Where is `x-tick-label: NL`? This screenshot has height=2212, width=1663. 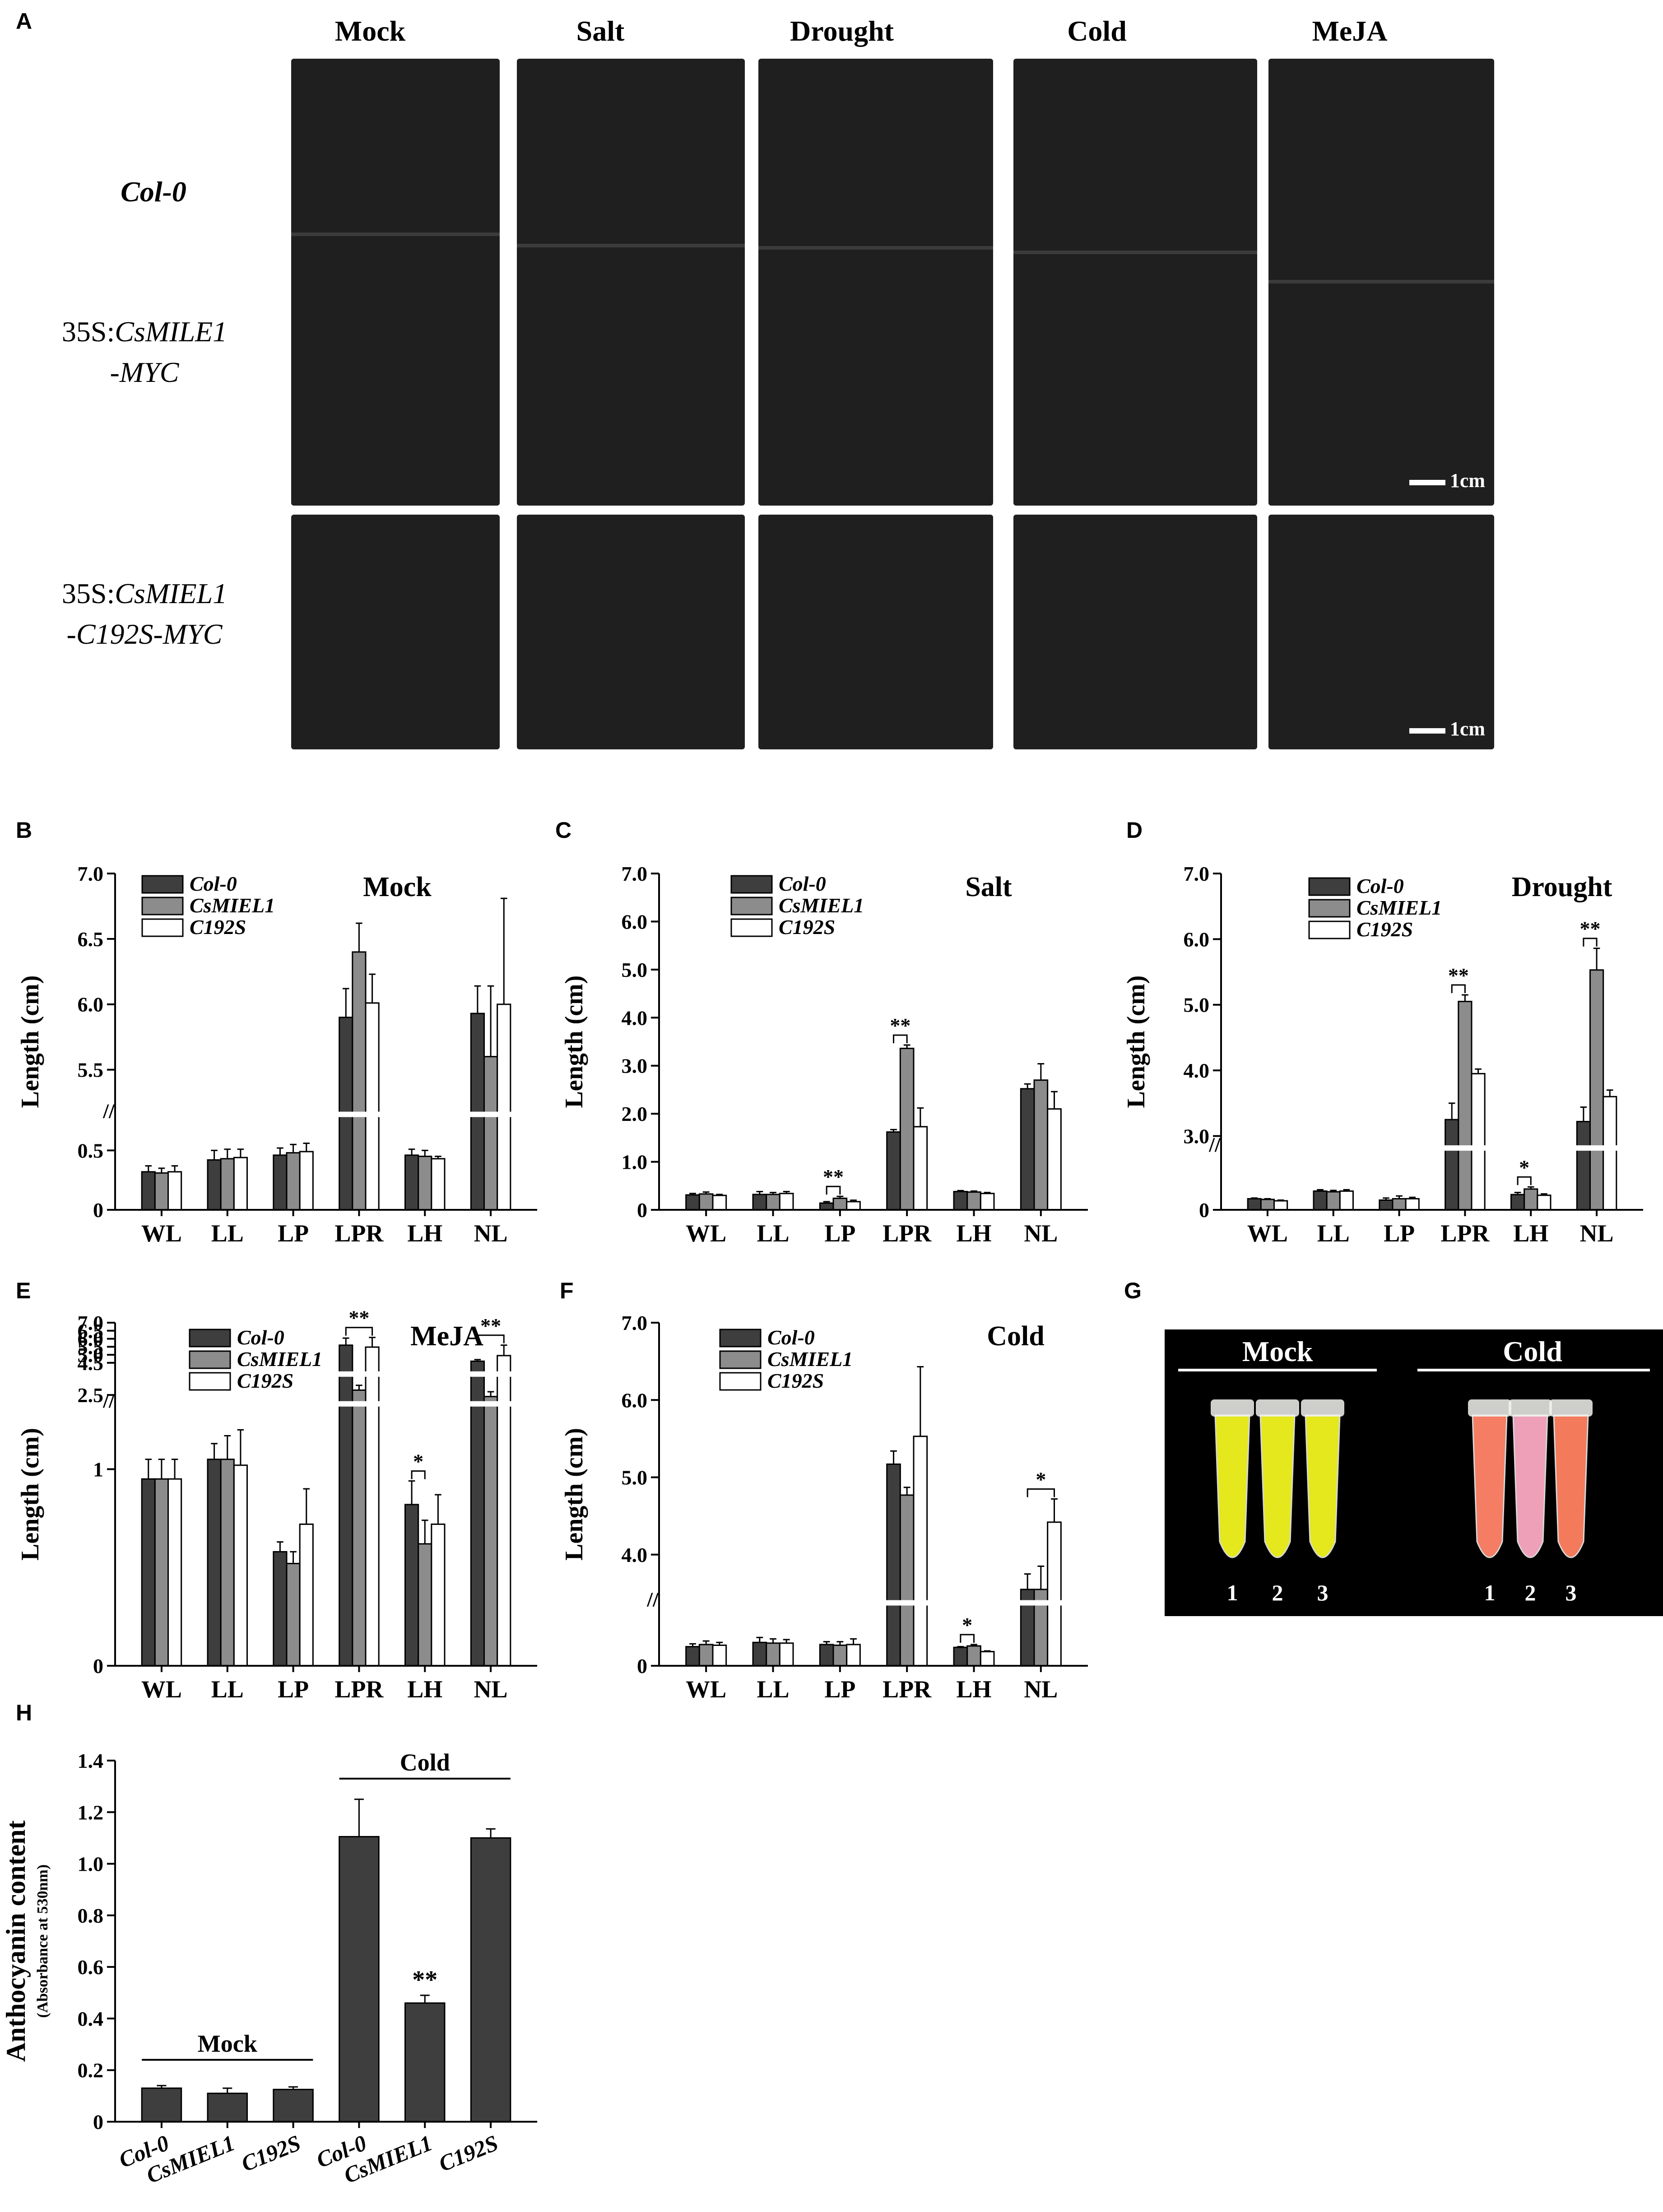
x-tick-label: NL is located at coordinates (1041, 1689).